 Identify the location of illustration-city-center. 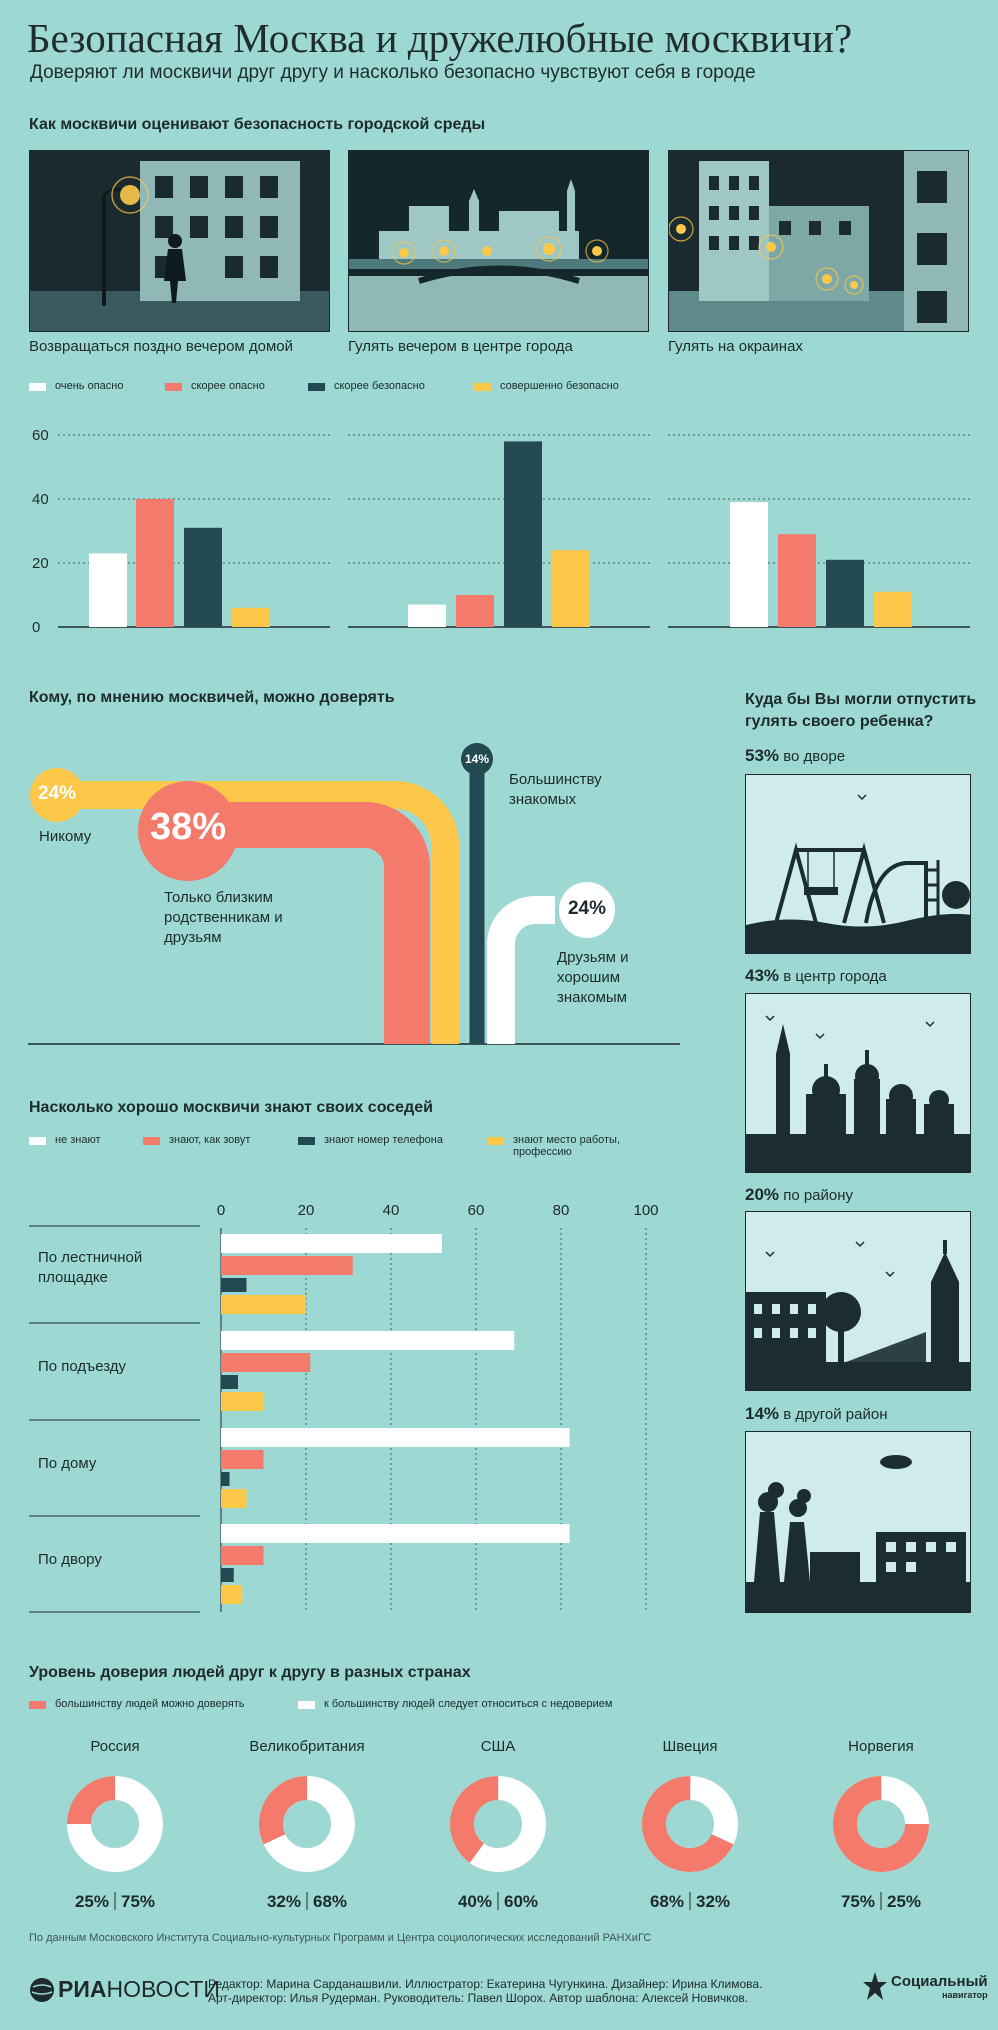
(858, 1083).